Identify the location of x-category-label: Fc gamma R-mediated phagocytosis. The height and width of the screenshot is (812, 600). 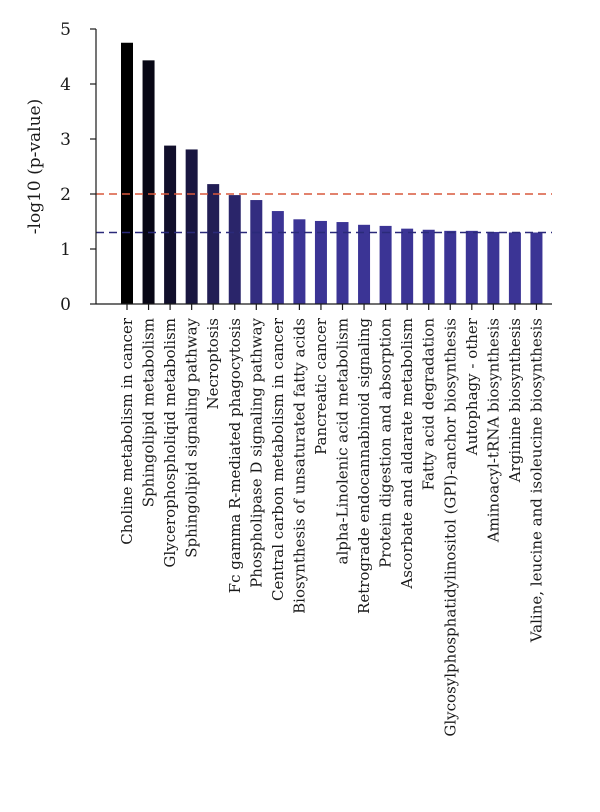
(235, 455).